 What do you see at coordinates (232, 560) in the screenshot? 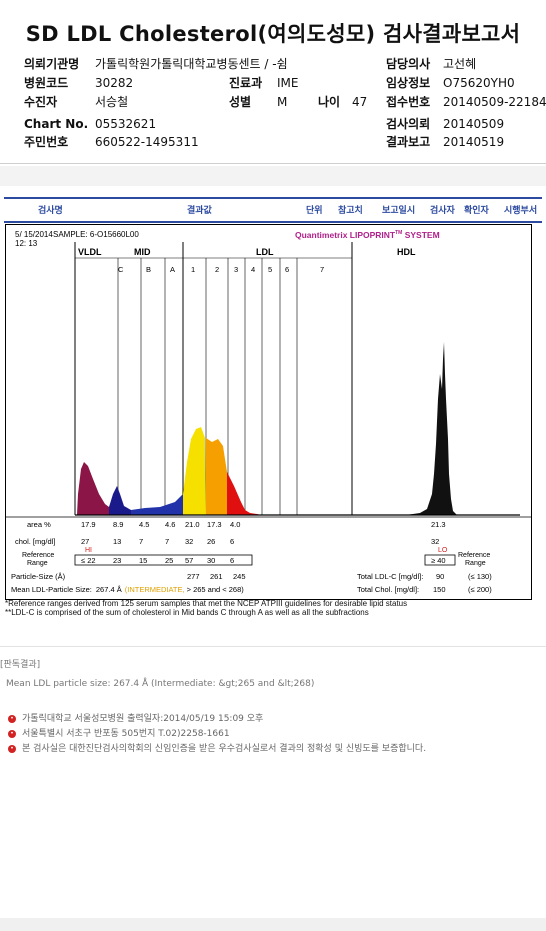
I see `ref-value-7: 6` at bounding box center [232, 560].